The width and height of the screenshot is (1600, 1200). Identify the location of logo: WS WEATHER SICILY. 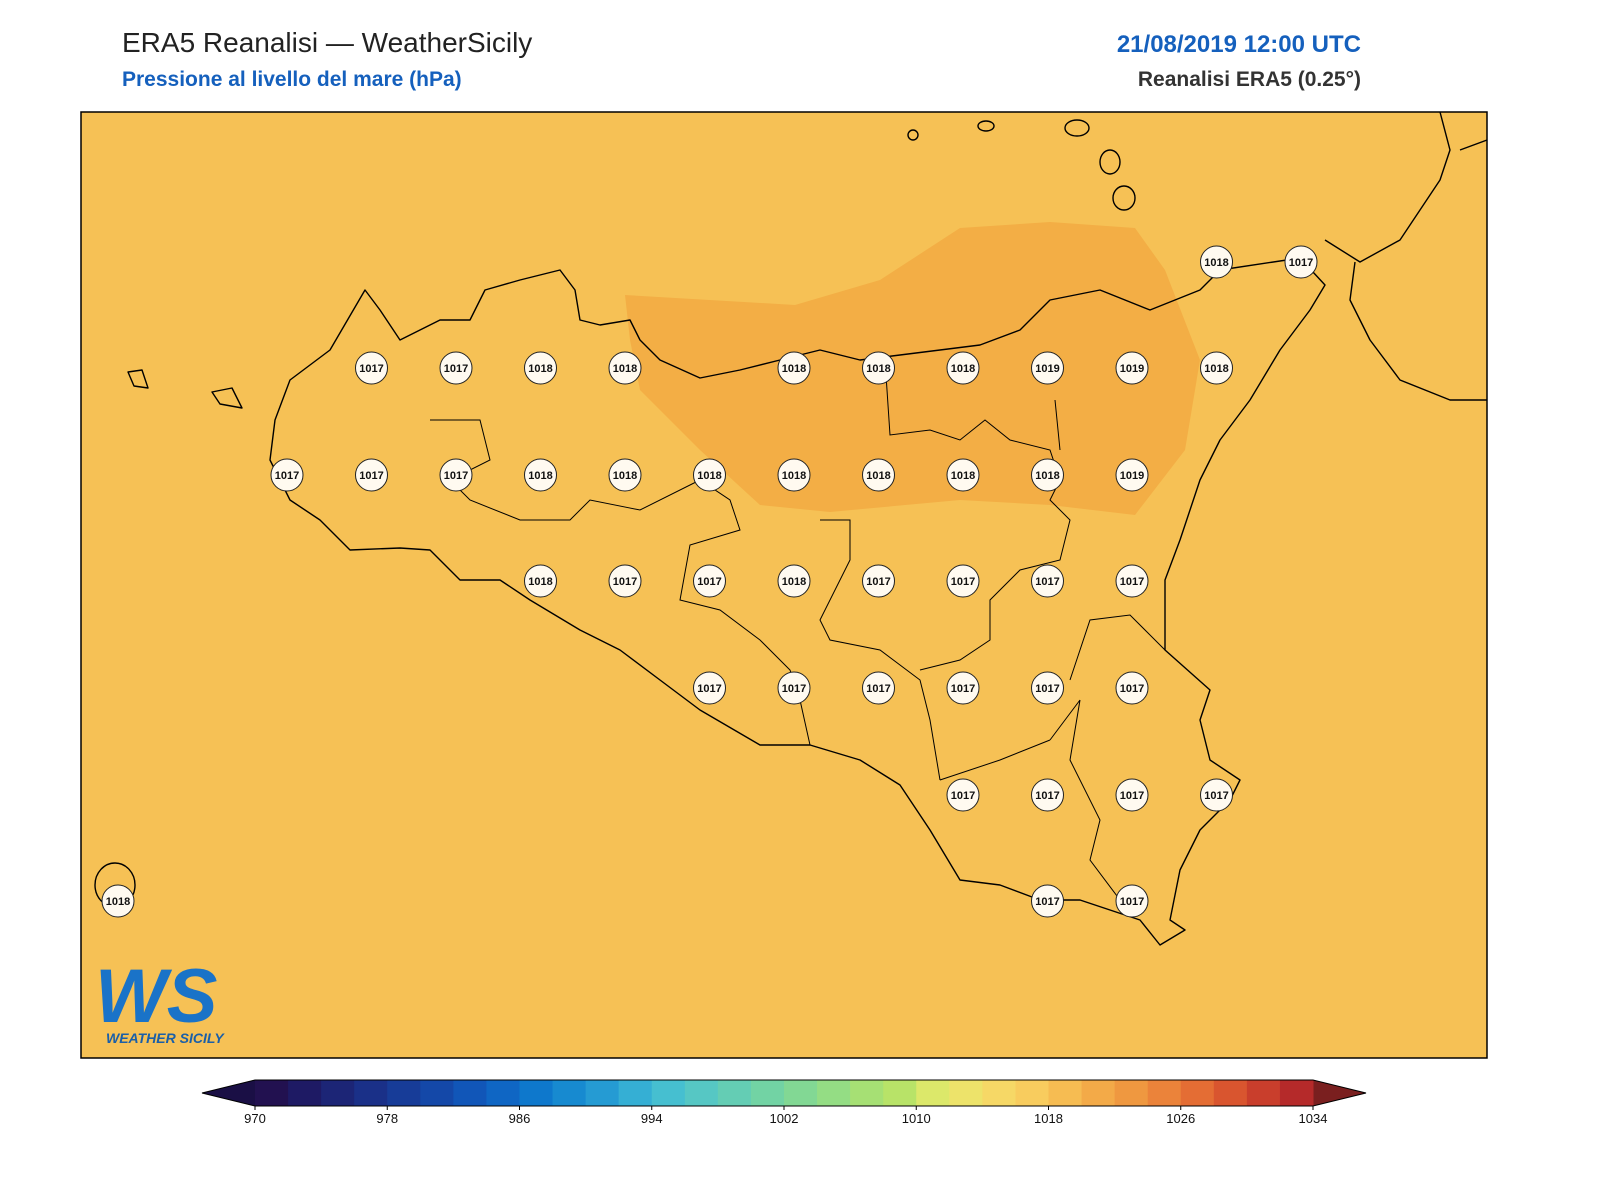
(160, 1000).